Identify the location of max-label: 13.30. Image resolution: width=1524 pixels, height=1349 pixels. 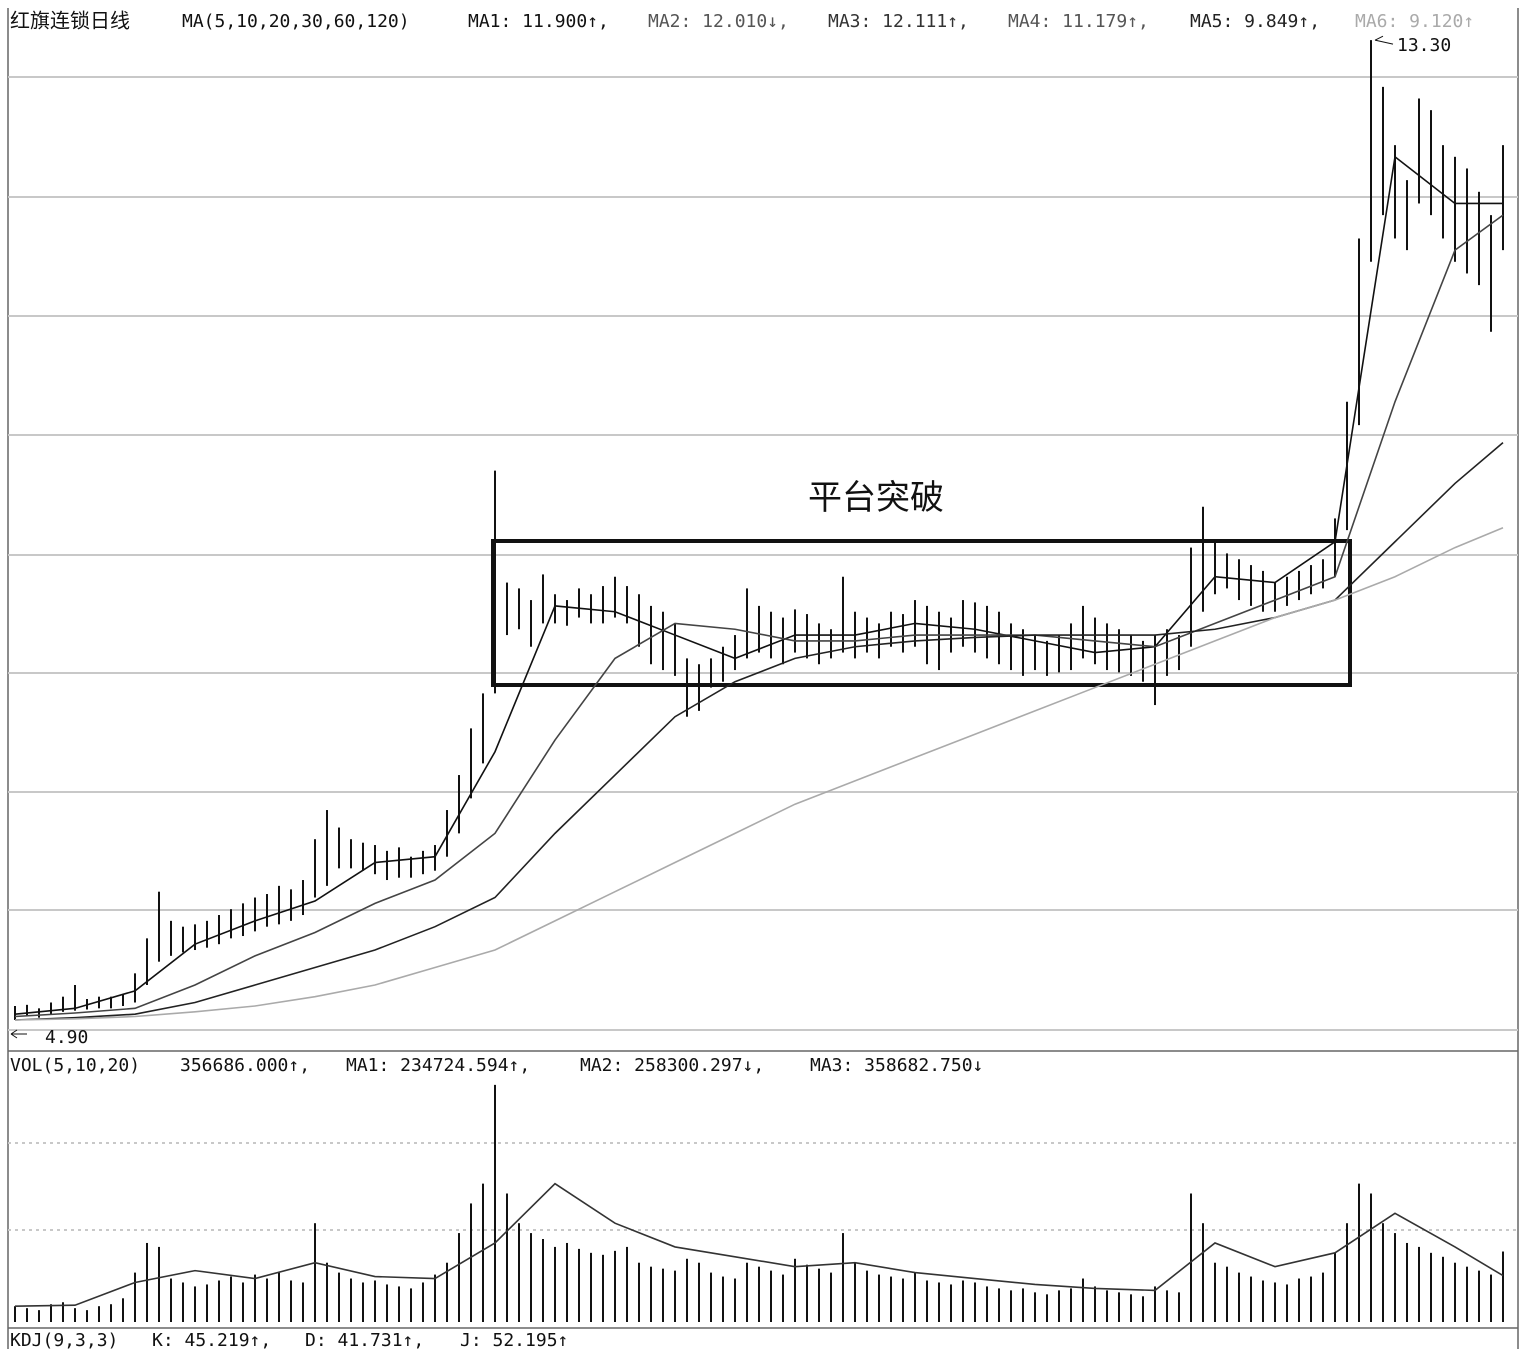
(1424, 45).